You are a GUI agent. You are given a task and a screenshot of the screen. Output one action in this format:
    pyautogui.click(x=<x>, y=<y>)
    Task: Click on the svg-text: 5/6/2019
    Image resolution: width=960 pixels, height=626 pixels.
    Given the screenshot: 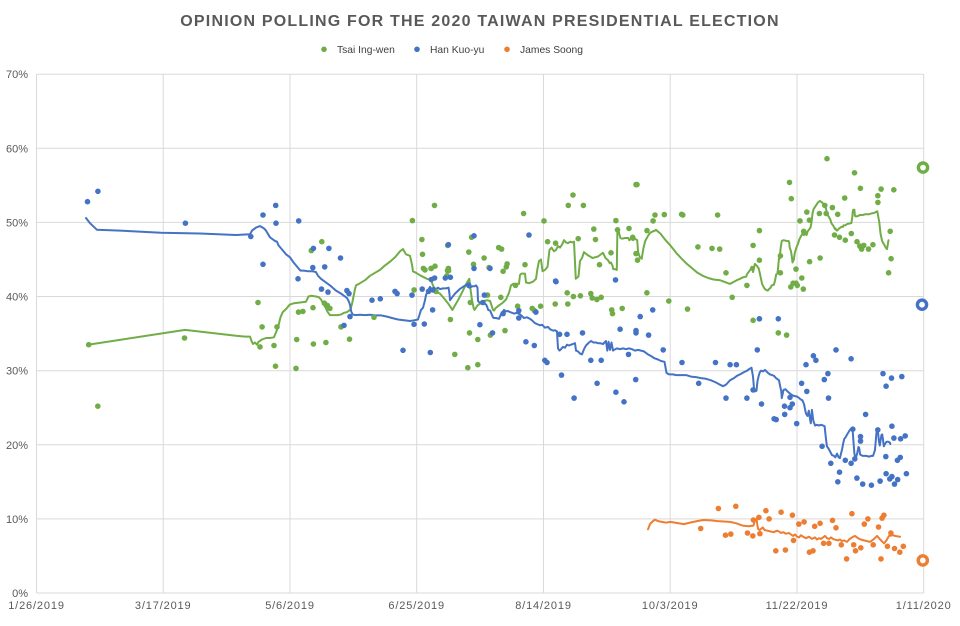 What is the action you would take?
    pyautogui.click(x=290, y=606)
    